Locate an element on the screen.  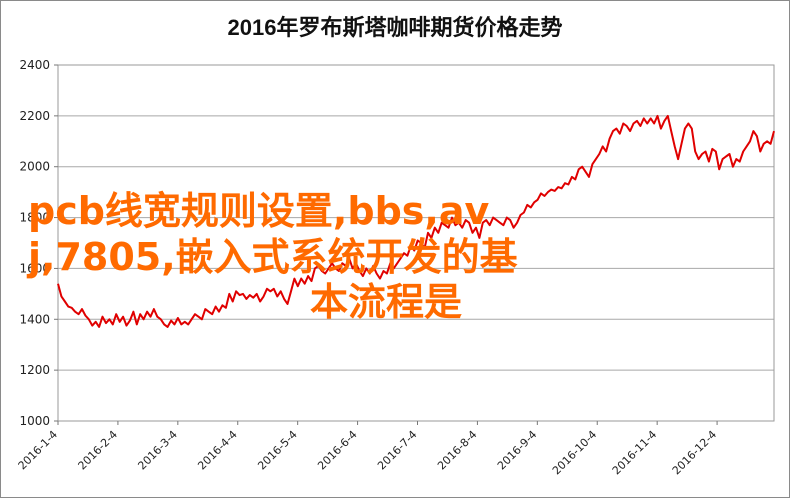
x-tick-label: 2016-9-4 is located at coordinates (517, 450).